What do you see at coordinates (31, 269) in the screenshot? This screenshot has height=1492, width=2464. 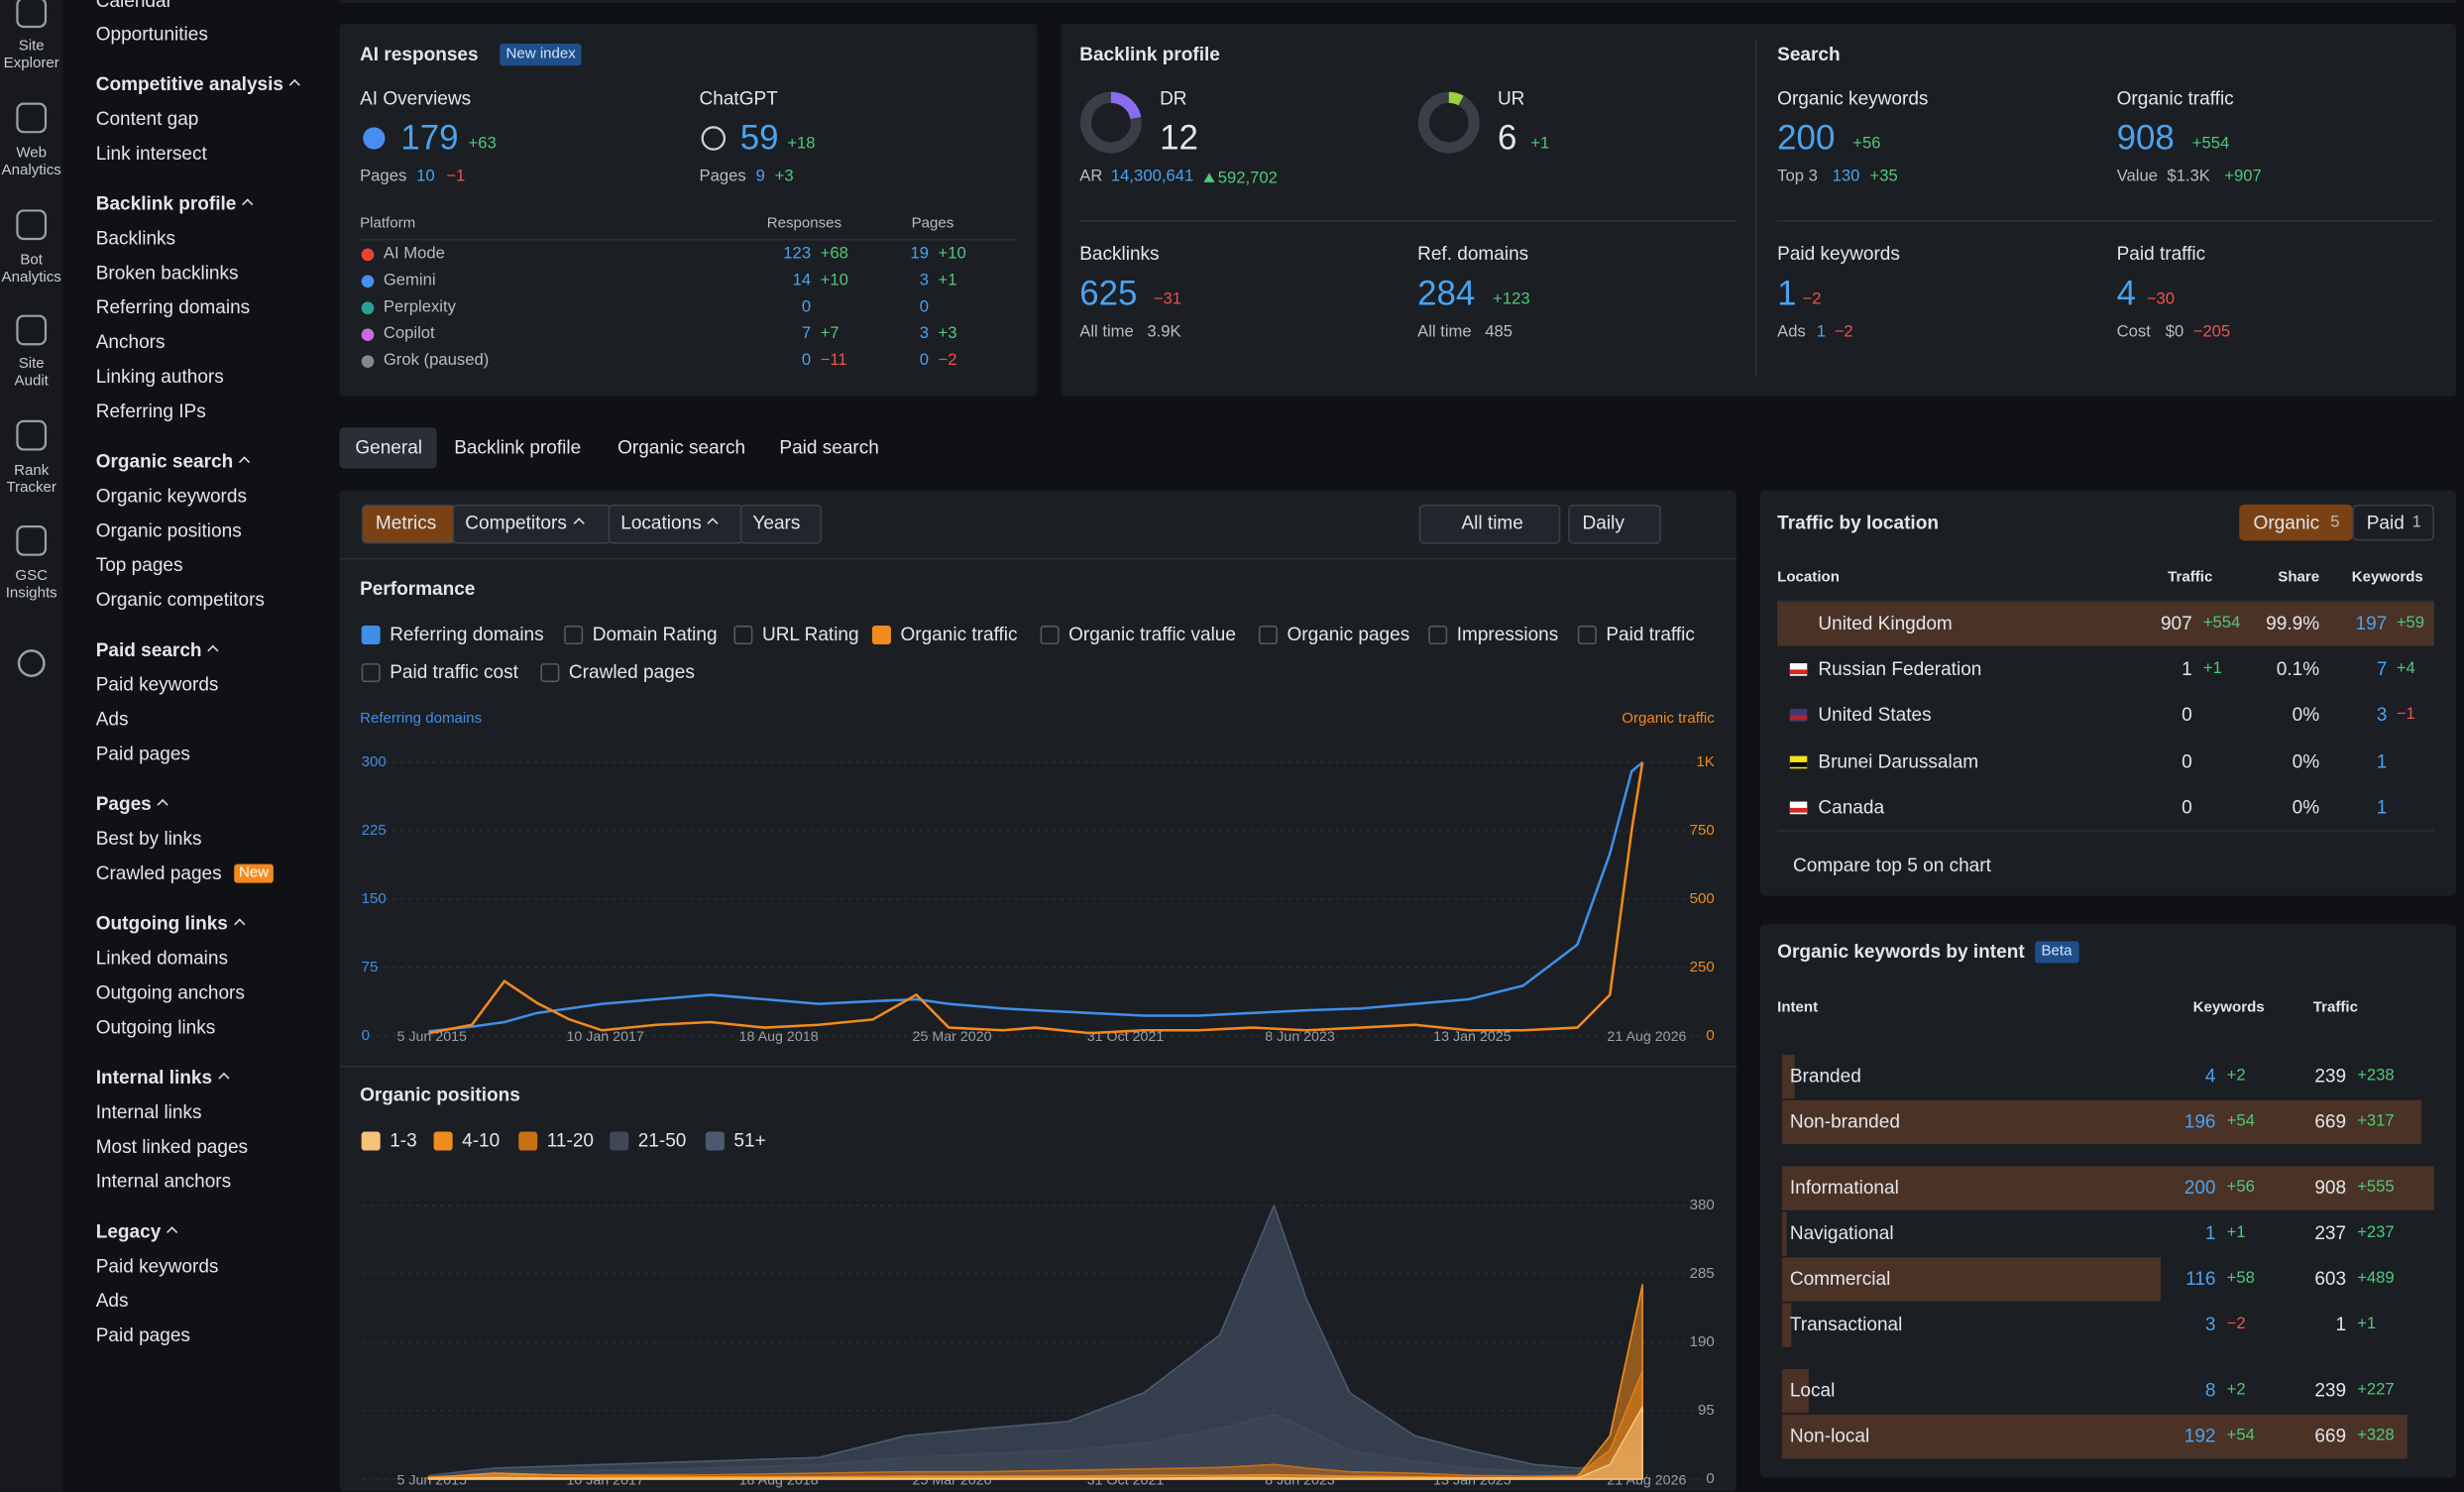 I see `rail-label: Bot Analytics` at bounding box center [31, 269].